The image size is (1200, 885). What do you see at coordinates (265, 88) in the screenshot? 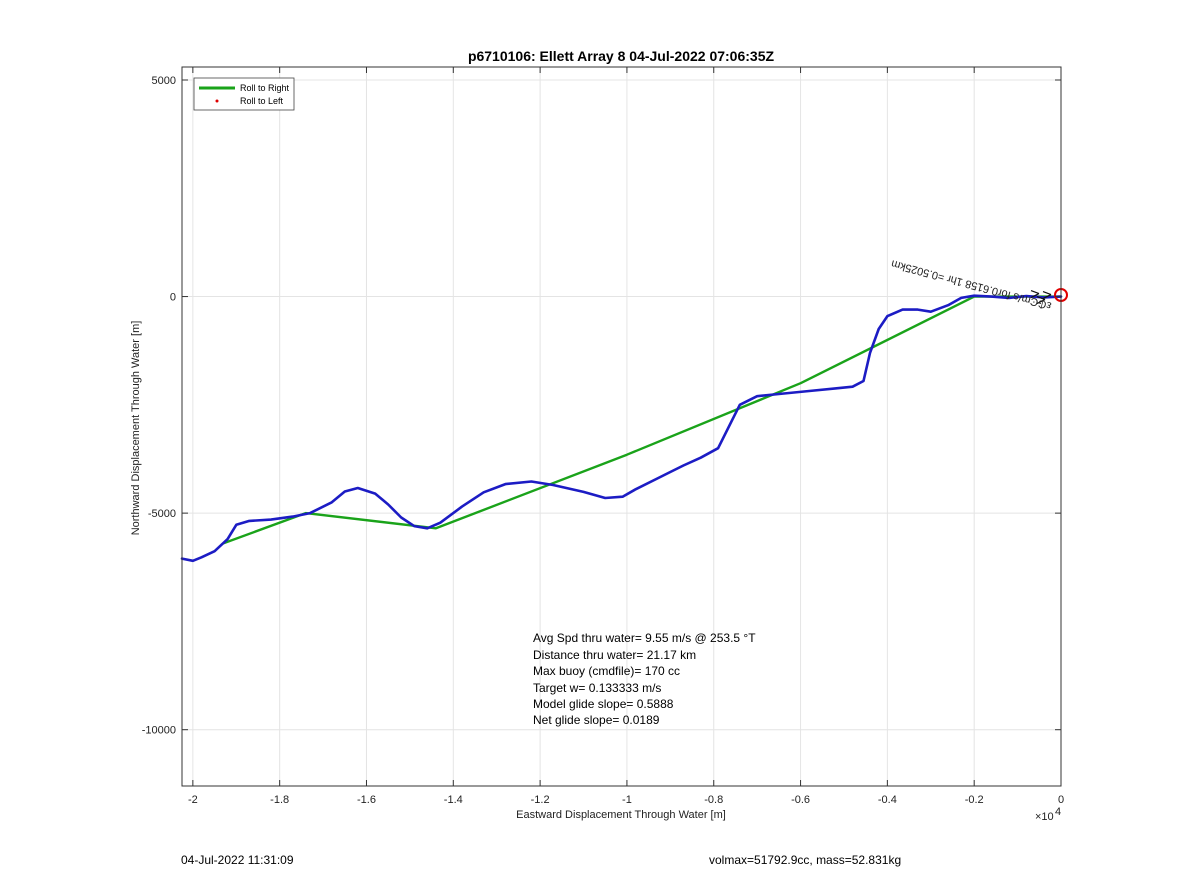
I see `legend-label-roll-right: Roll to Right` at bounding box center [265, 88].